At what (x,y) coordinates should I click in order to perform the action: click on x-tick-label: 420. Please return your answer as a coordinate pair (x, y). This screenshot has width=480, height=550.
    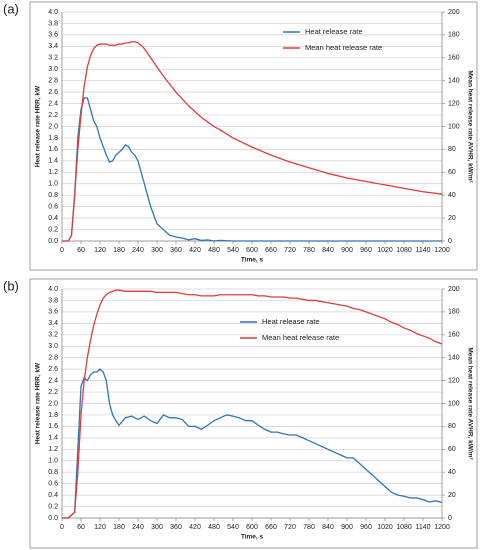
    Looking at the image, I should click on (195, 250).